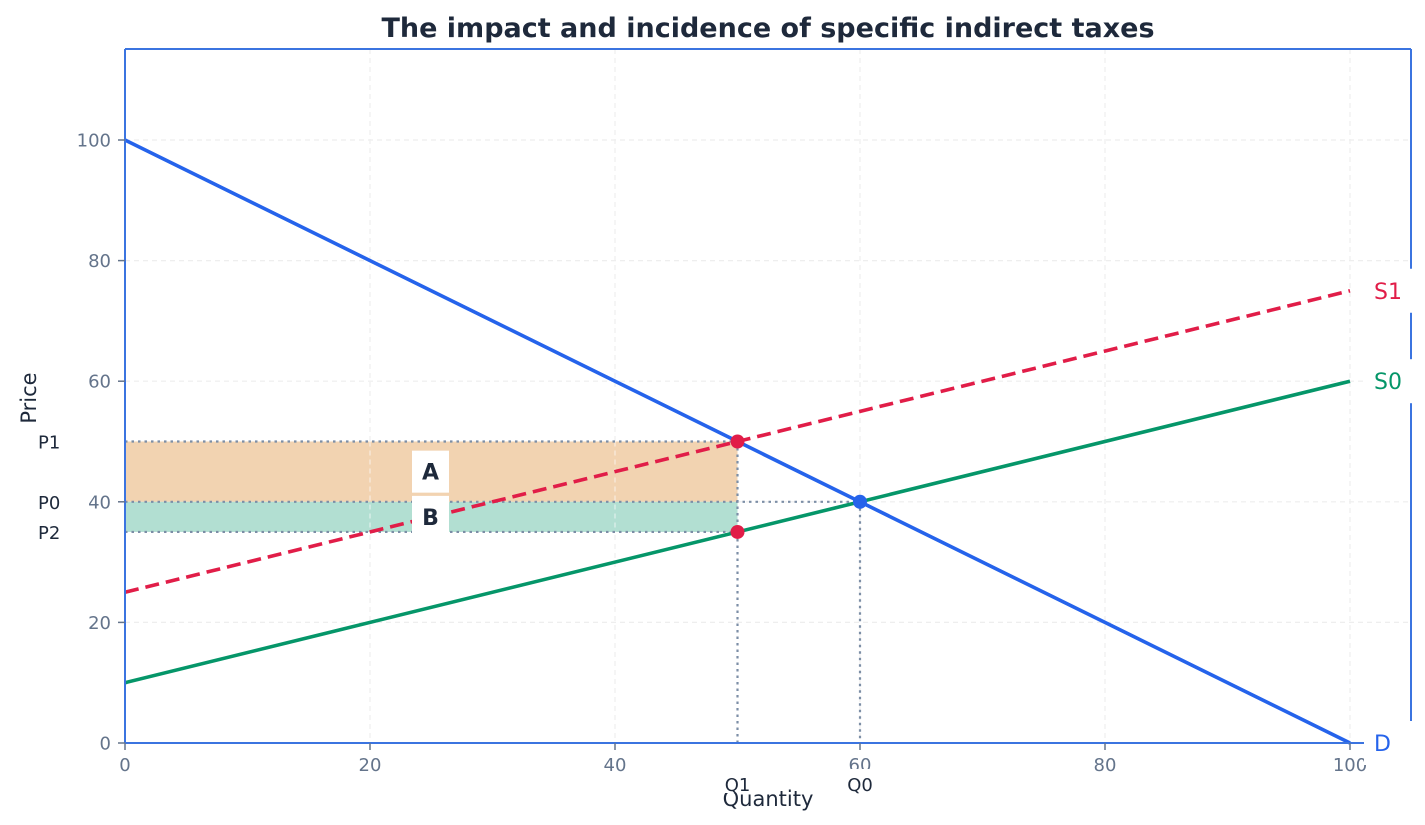 Image resolution: width=1425 pixels, height=825 pixels. Describe the element at coordinates (1350, 765) in the screenshot. I see `x-tick-label: 100` at that location.